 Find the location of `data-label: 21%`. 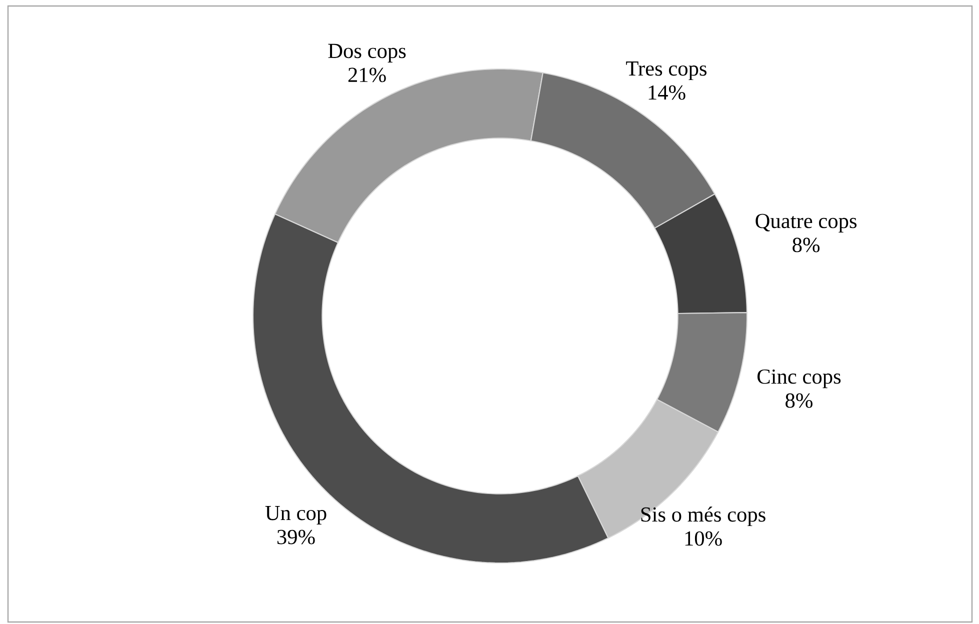

data-label: 21% is located at coordinates (367, 75).